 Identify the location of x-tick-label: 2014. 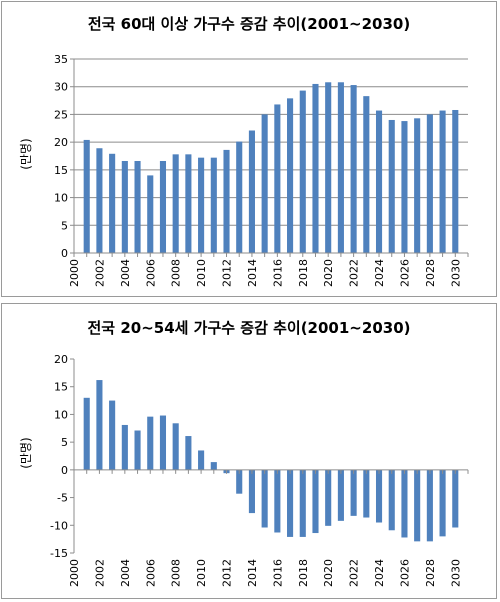
(252, 273).